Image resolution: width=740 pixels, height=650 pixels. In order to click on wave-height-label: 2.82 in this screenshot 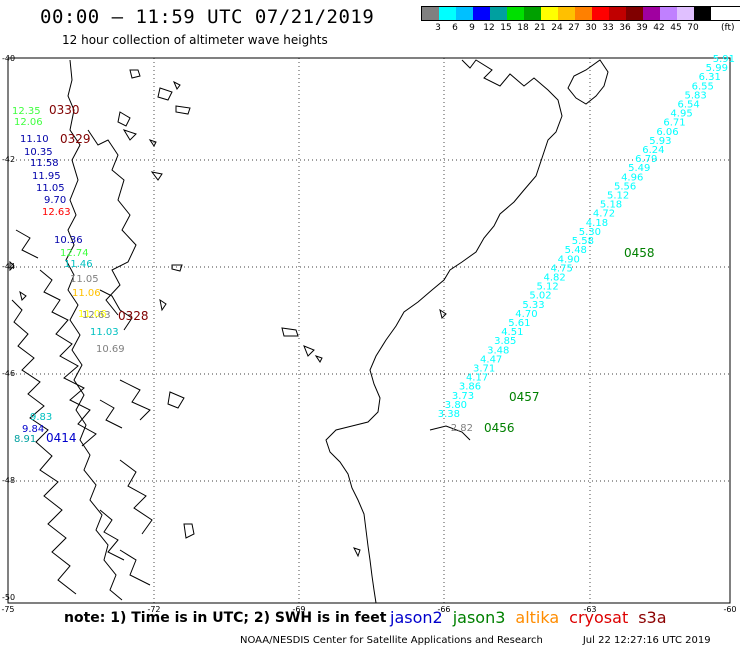, I will do `click(462, 428)`.